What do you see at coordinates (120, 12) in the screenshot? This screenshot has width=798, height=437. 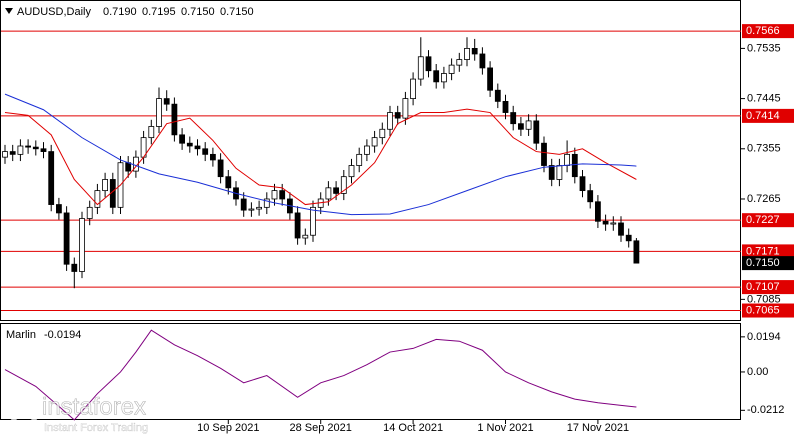 I see `header-value: 0.7190` at bounding box center [120, 12].